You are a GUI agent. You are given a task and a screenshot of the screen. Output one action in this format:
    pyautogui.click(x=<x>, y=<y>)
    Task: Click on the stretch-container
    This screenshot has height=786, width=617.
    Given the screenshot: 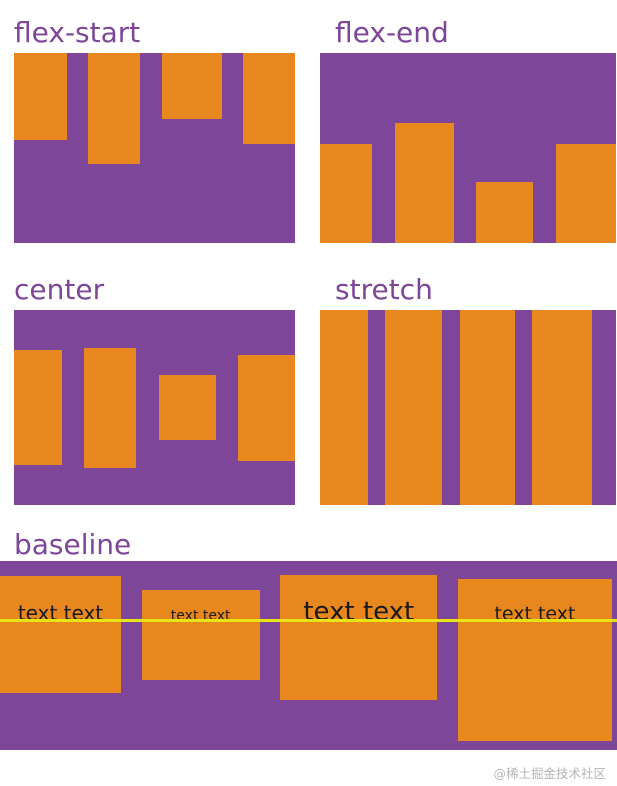 What is the action you would take?
    pyautogui.click(x=468, y=407)
    